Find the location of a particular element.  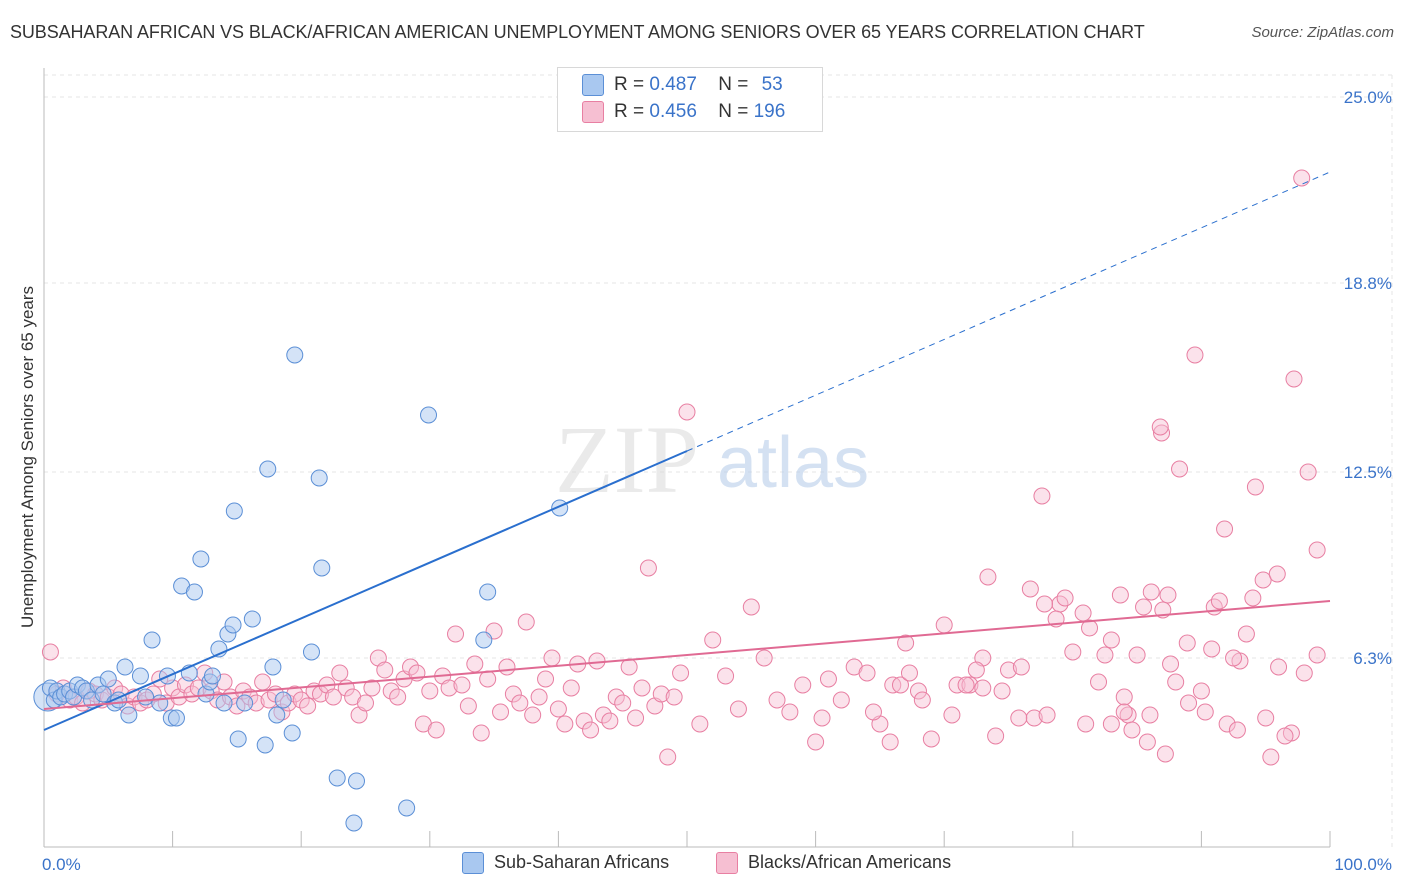

x-tick-label: 100.0% is located at coordinates (1363, 864).